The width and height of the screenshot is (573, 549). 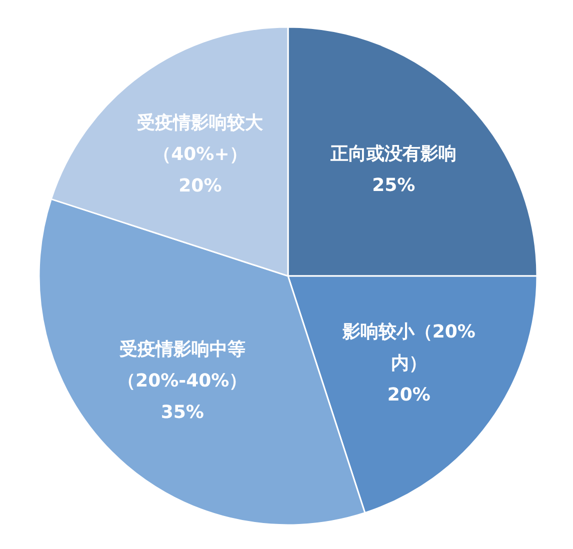 What do you see at coordinates (183, 365) in the screenshot?
I see `slice-label: 受疫情影响中等（20%-40%）` at bounding box center [183, 365].